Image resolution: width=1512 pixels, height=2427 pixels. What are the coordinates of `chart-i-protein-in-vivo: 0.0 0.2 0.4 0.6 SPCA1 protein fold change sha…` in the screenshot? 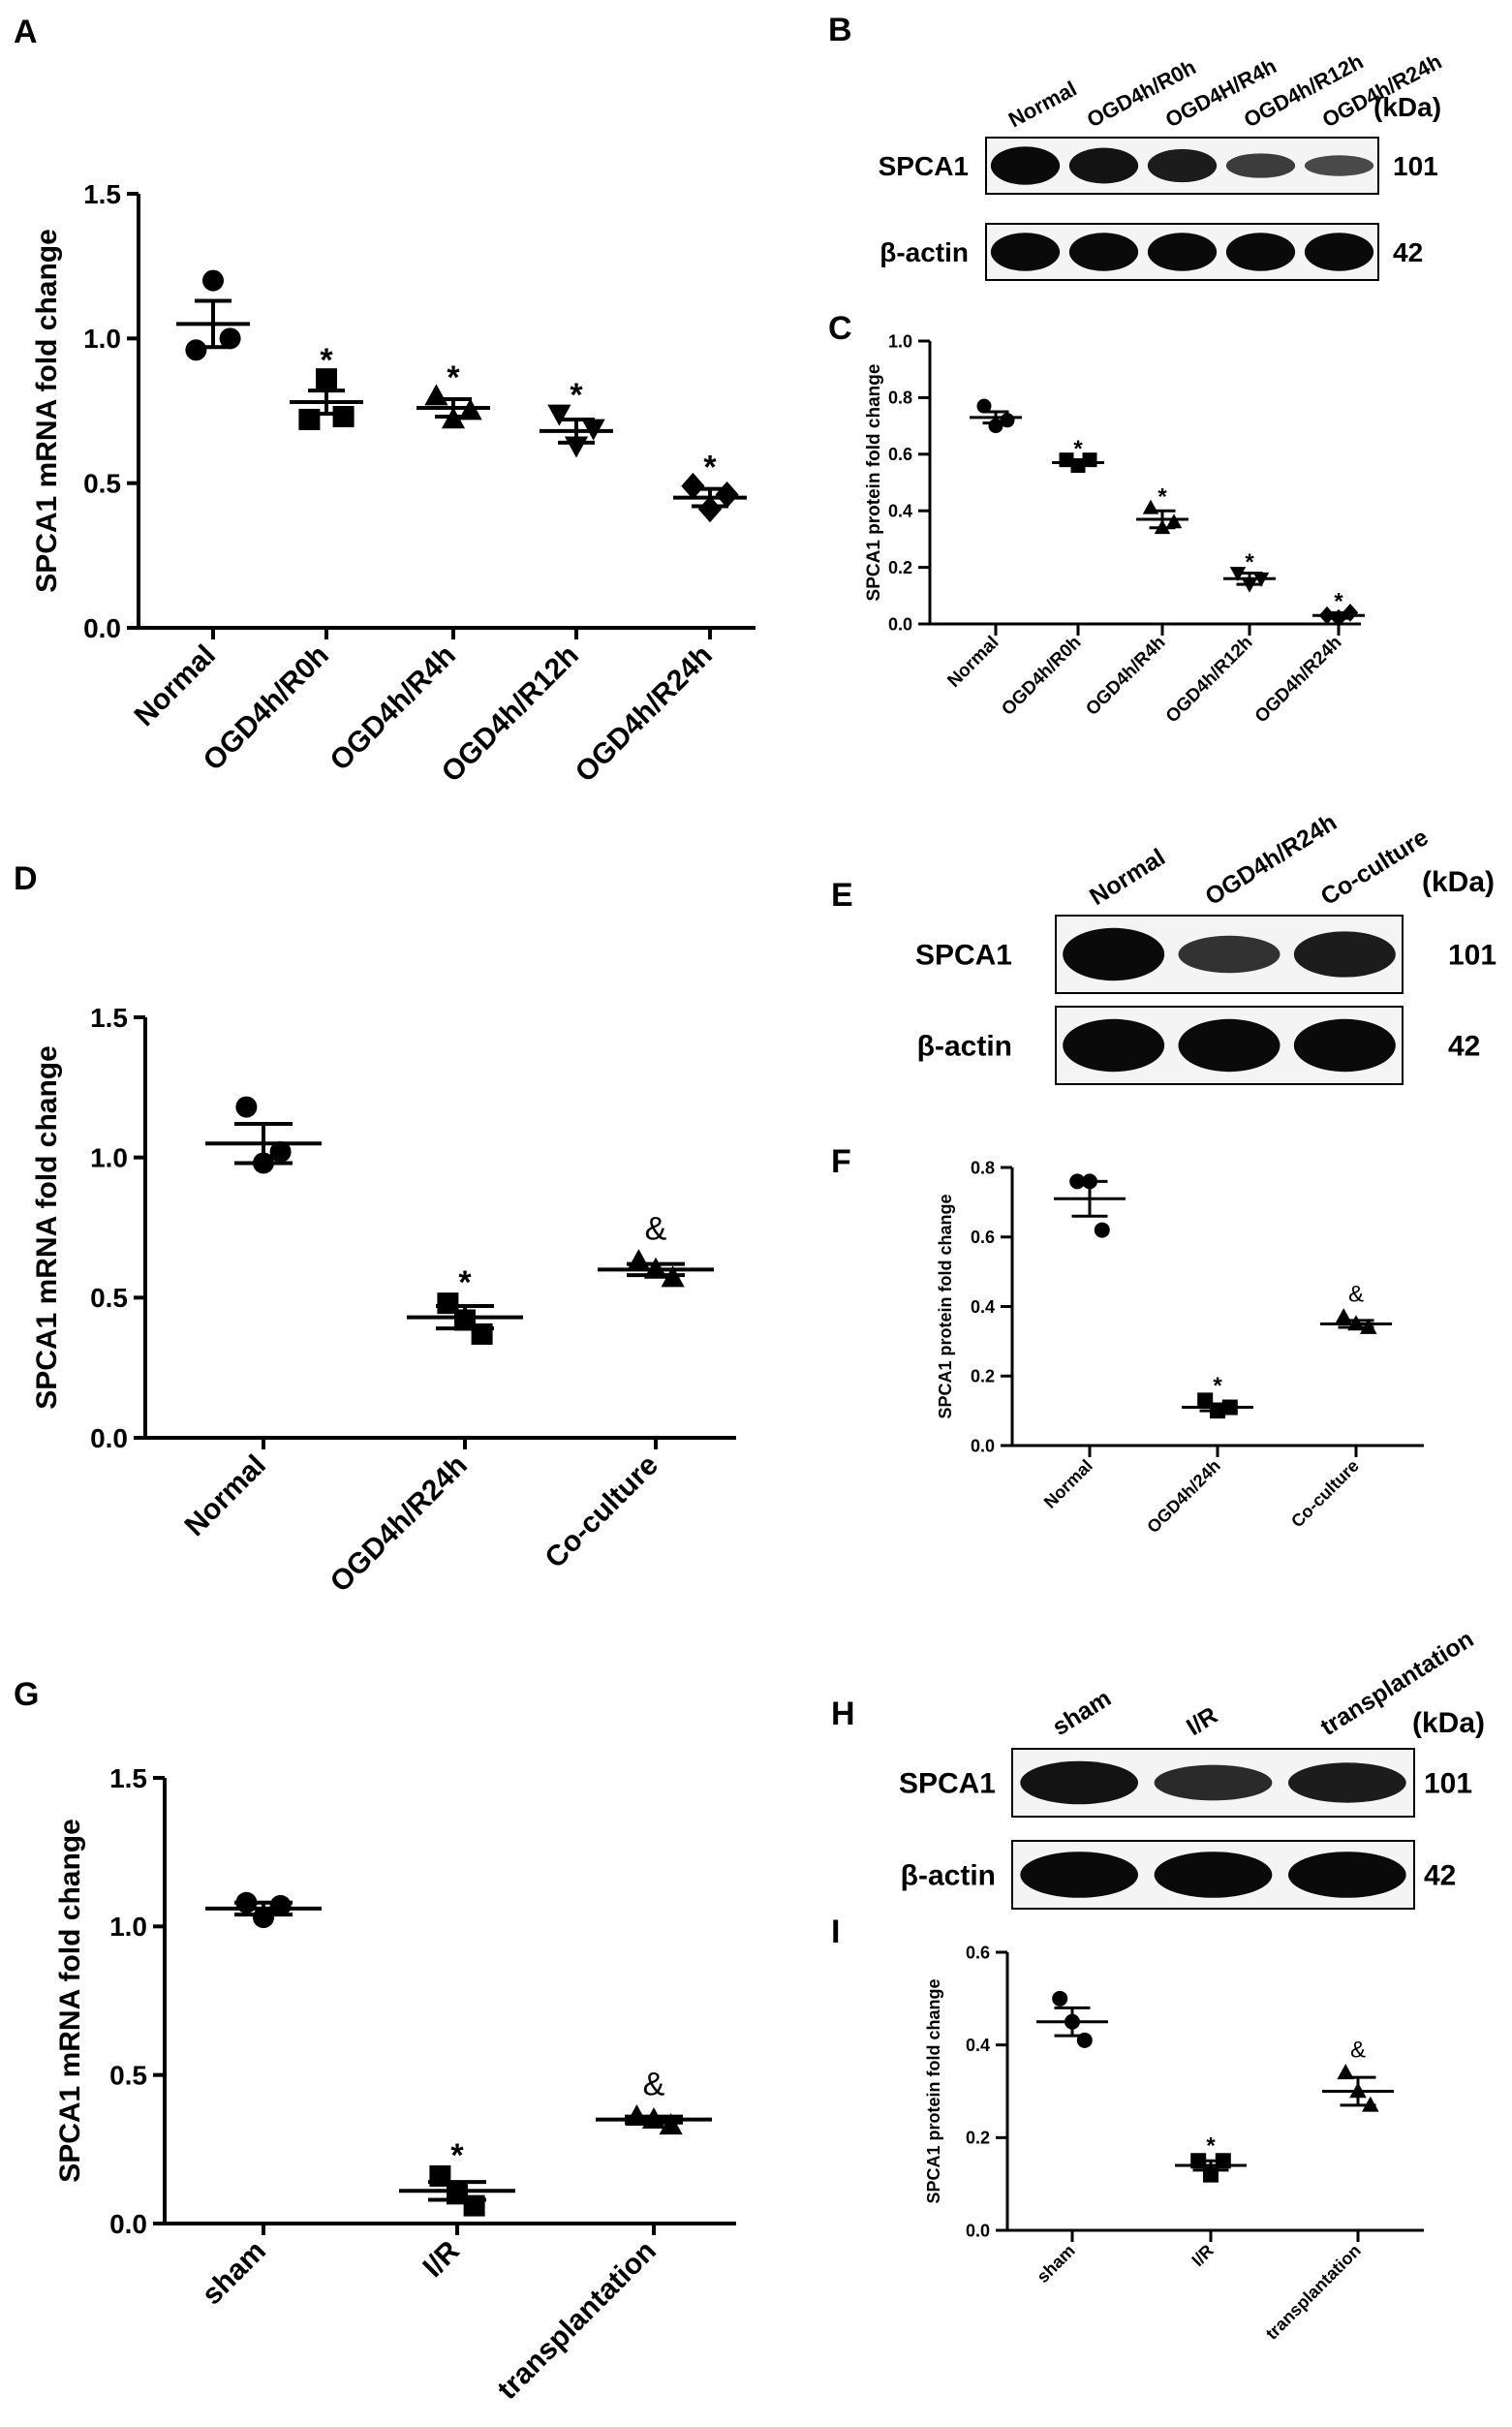 It's located at (1174, 2143).